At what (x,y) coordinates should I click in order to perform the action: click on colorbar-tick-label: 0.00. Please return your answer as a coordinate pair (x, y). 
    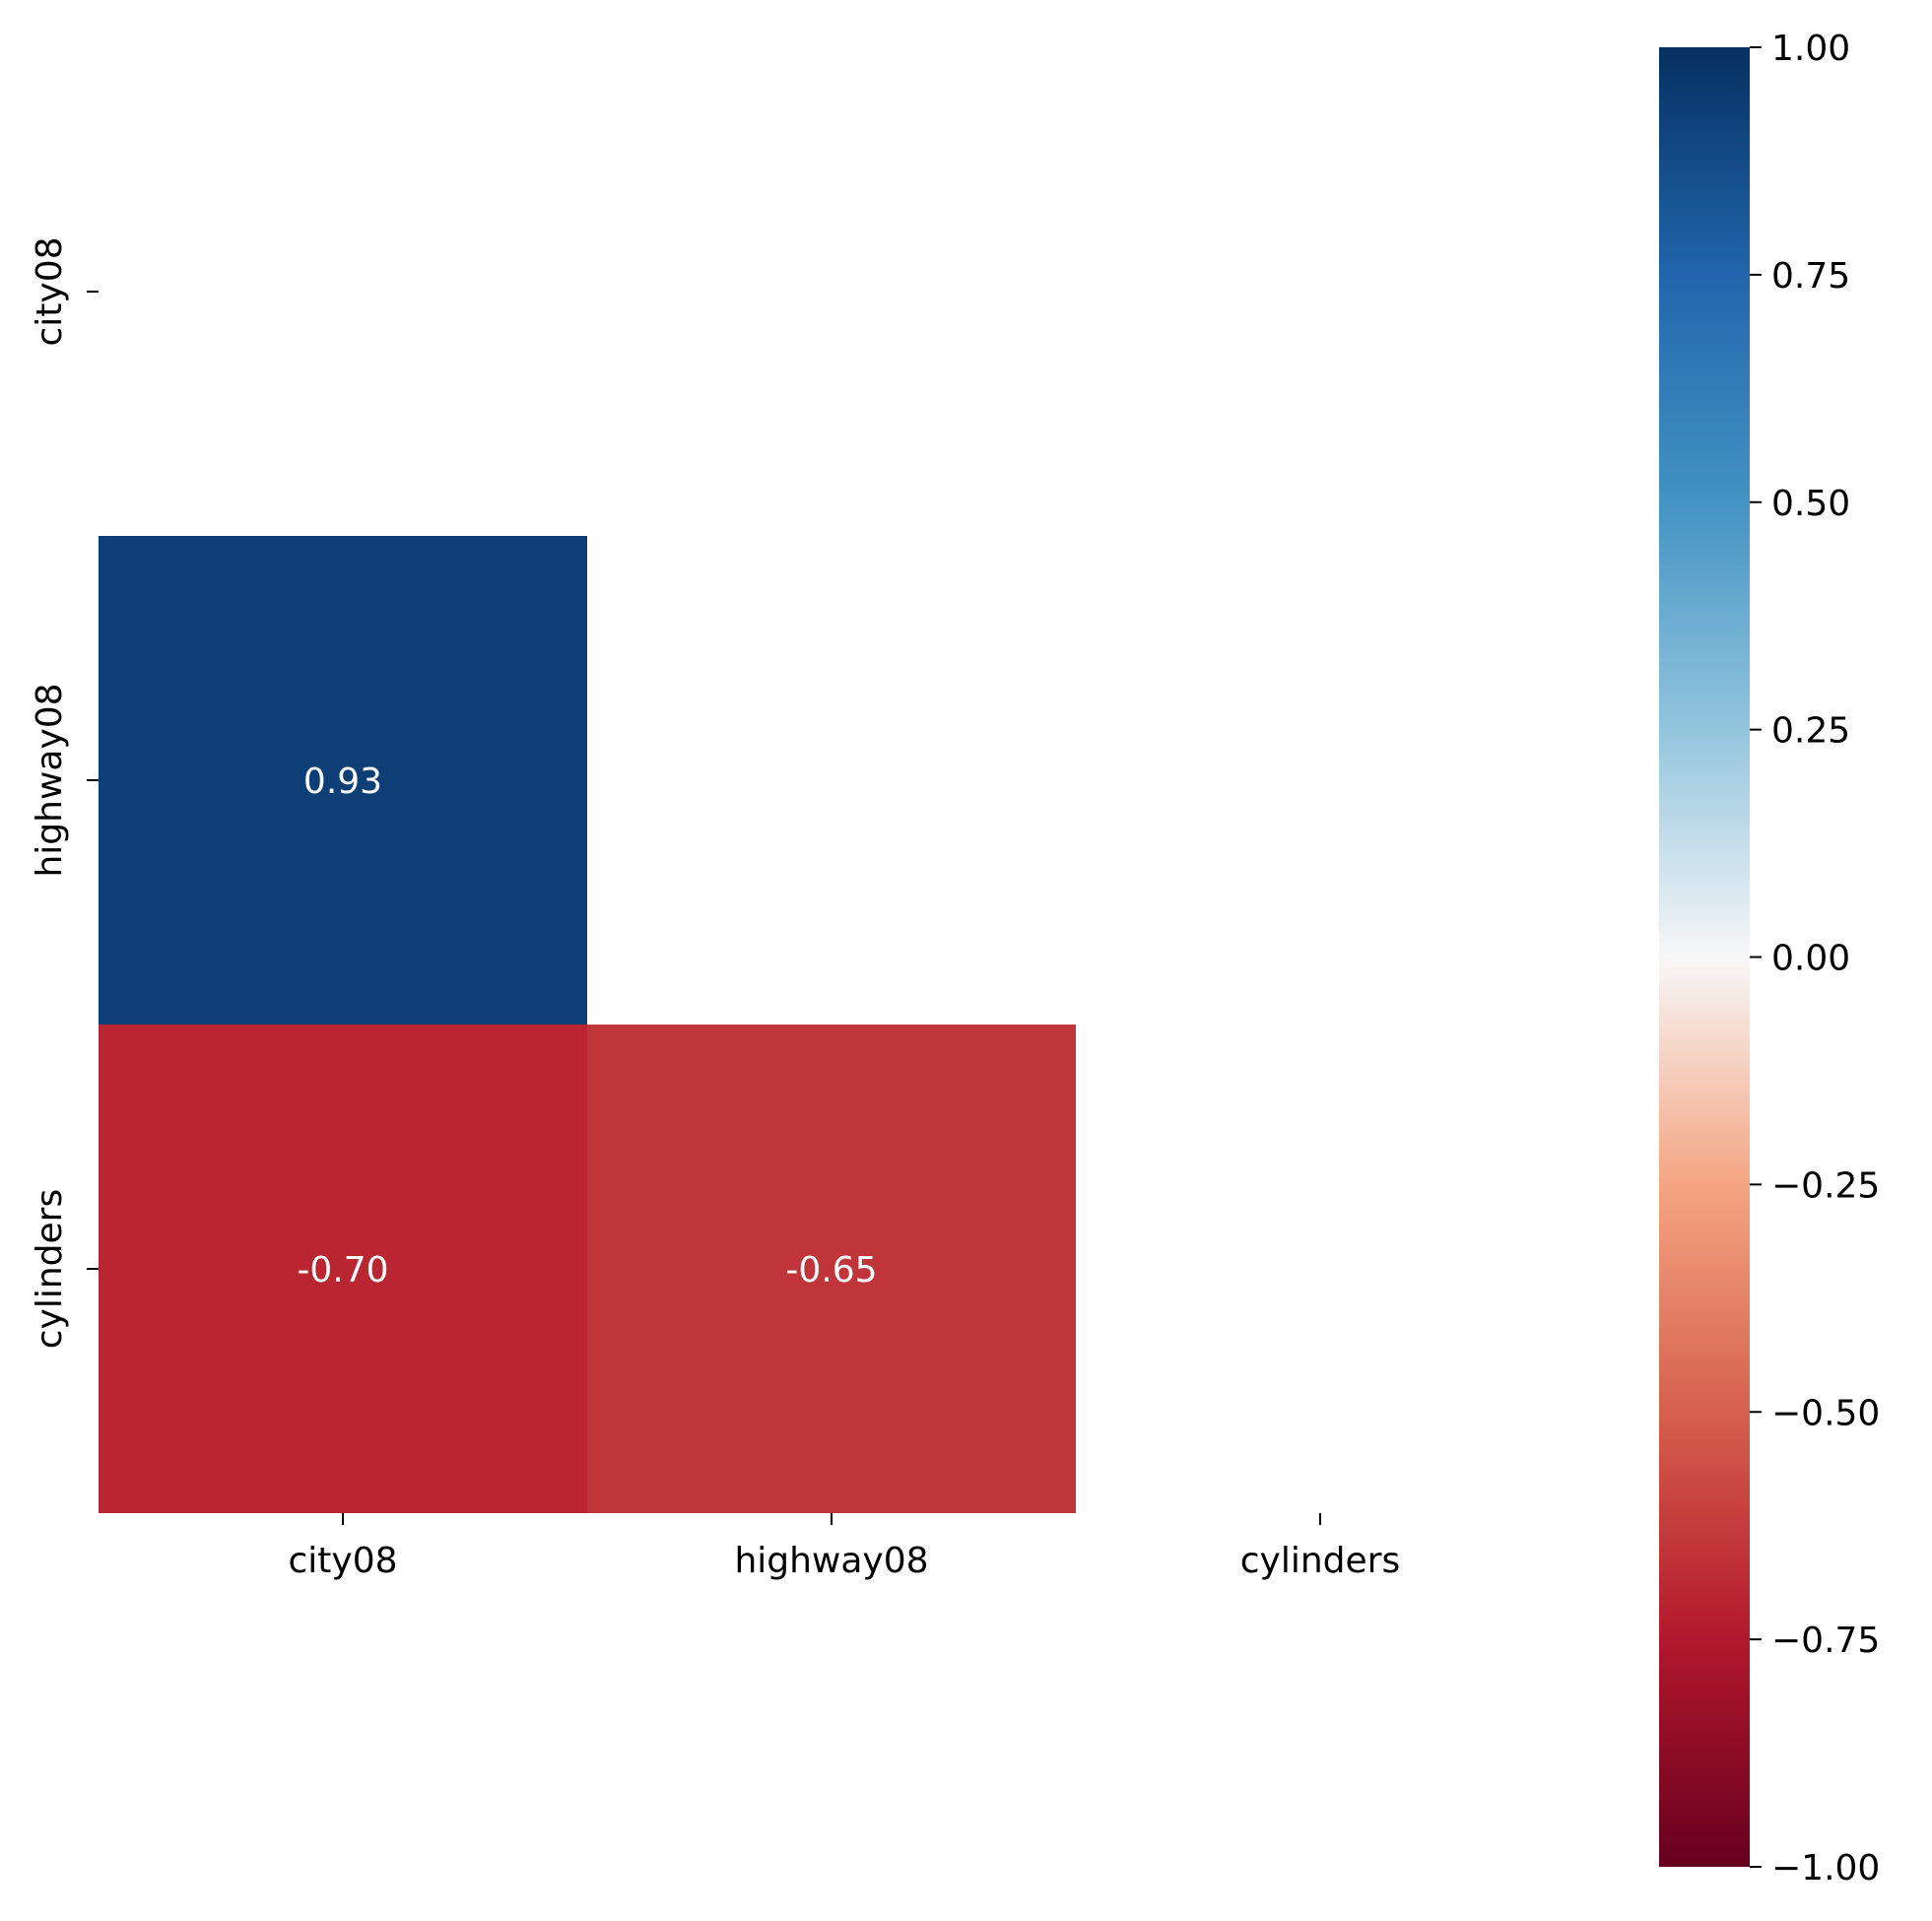
    Looking at the image, I should click on (1810, 959).